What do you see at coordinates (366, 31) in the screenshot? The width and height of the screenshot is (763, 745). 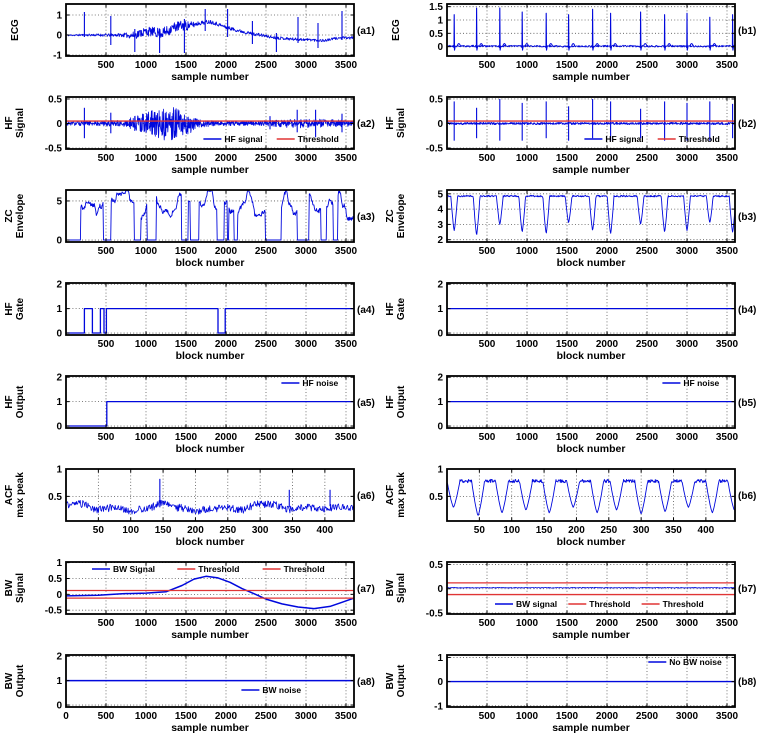 I see `panel-corner-label: (a1)` at bounding box center [366, 31].